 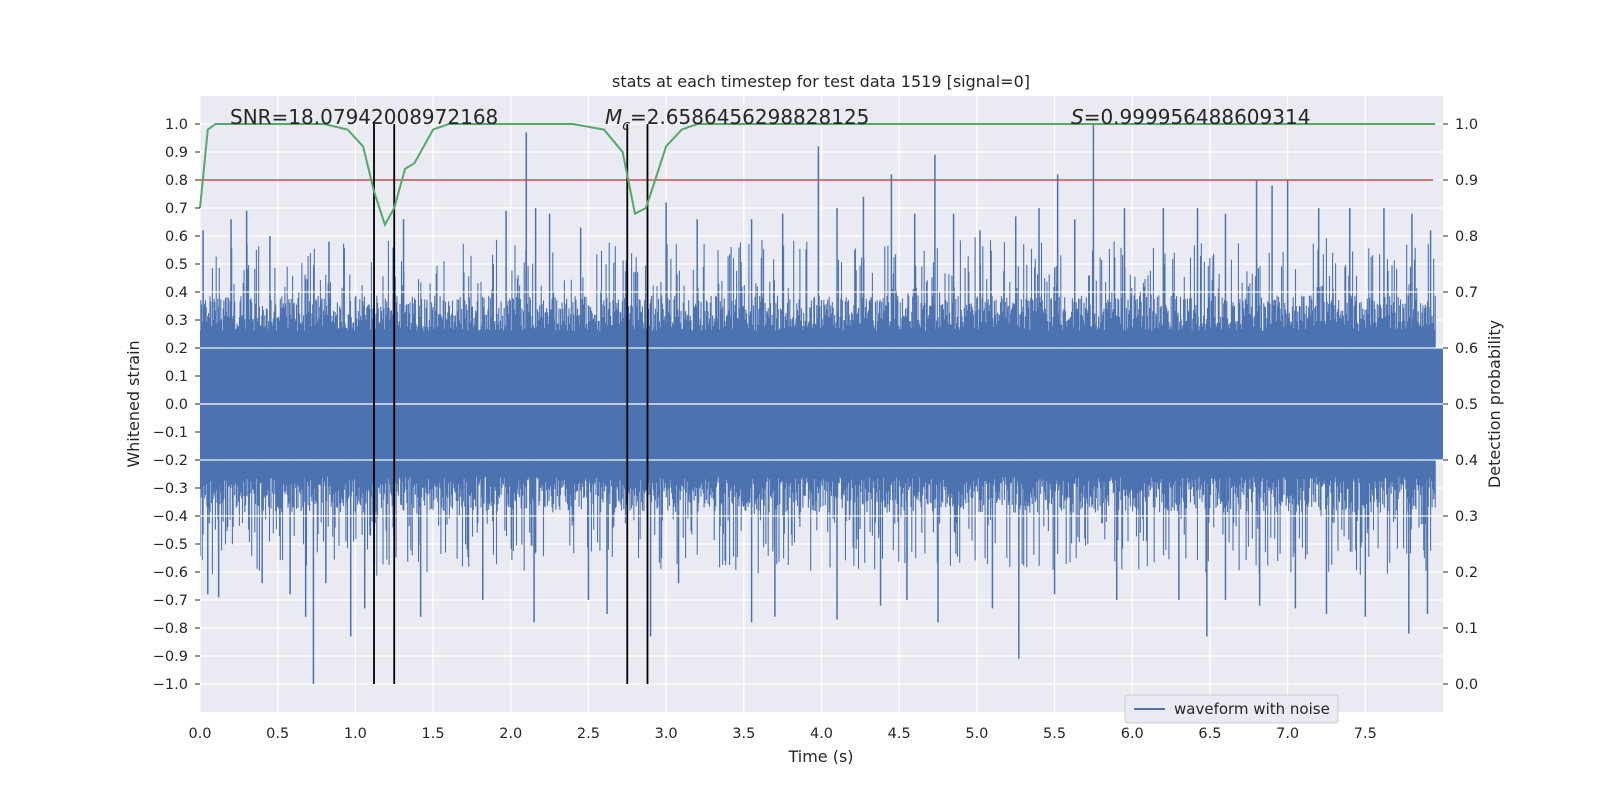 I want to click on y-tick-label: 0.1, so click(x=176, y=377).